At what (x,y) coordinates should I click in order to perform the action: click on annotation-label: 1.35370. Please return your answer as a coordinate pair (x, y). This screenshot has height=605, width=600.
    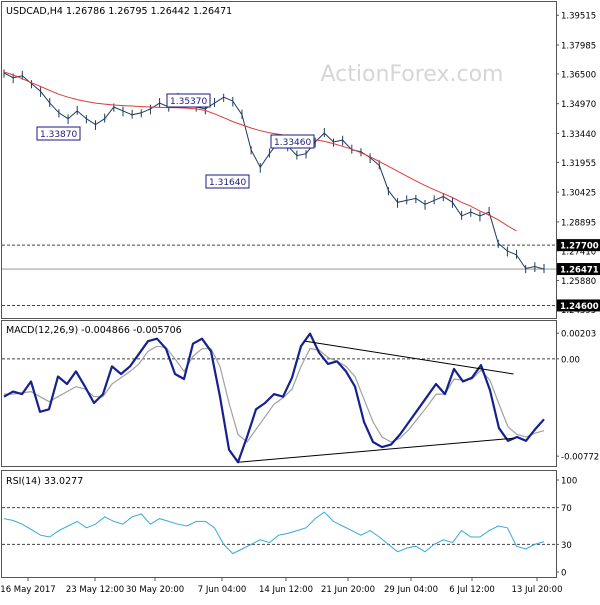
    Looking at the image, I should click on (188, 102).